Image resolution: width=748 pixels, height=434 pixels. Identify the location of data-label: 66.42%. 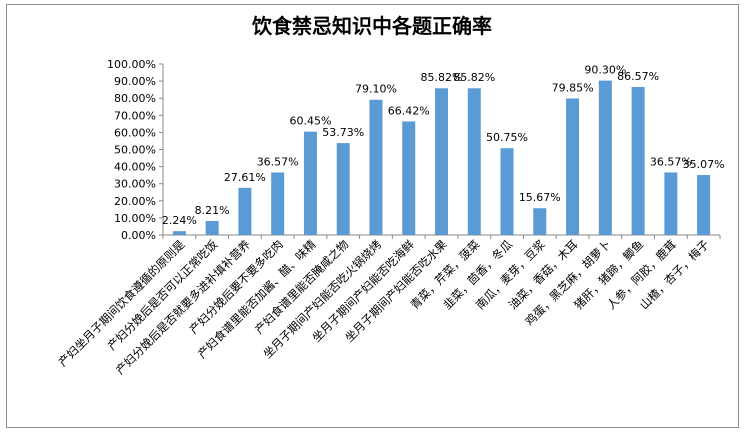
(409, 110).